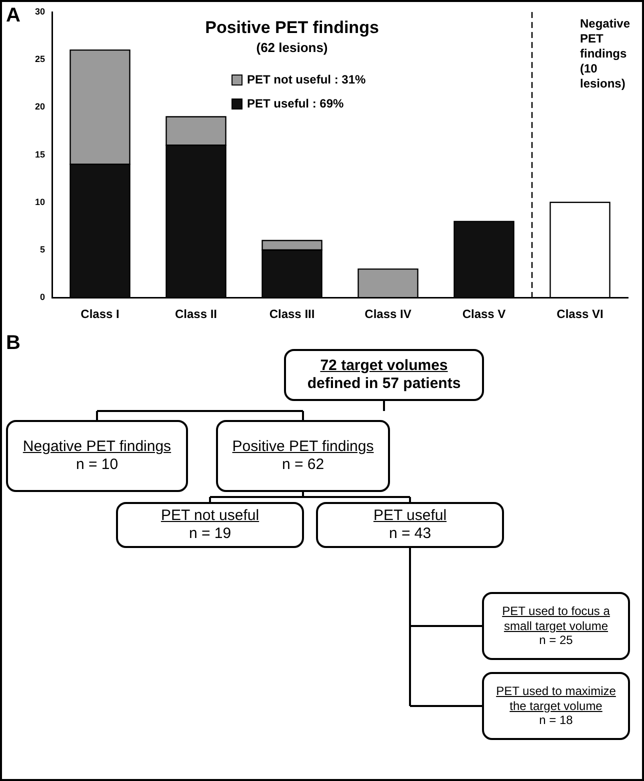 The width and height of the screenshot is (644, 781). What do you see at coordinates (13, 15) in the screenshot?
I see `text: A` at bounding box center [13, 15].